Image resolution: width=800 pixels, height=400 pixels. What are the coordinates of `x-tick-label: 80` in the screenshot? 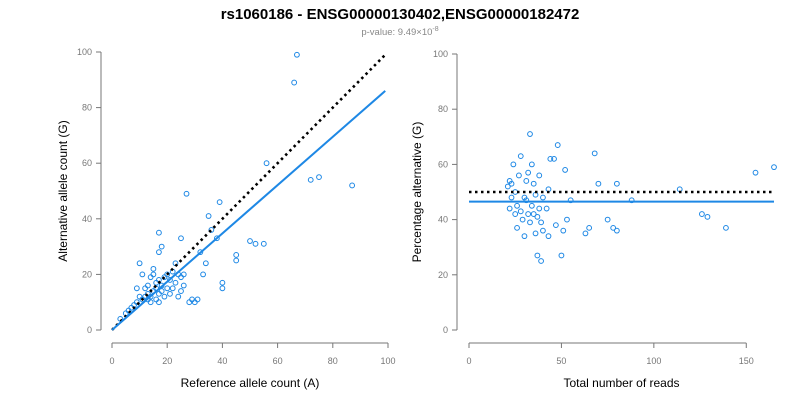 It's located at (333, 361).